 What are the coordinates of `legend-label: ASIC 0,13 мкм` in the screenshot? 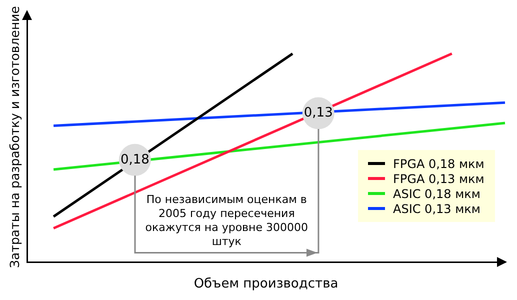 It's located at (436, 209).